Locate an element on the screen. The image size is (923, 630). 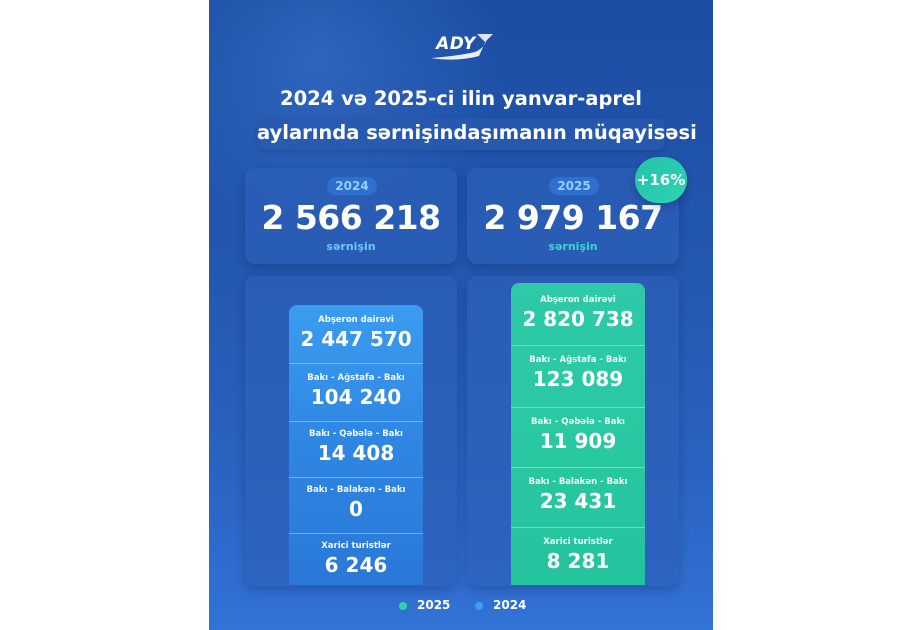
ady-logo: ADY is located at coordinates (462, 47).